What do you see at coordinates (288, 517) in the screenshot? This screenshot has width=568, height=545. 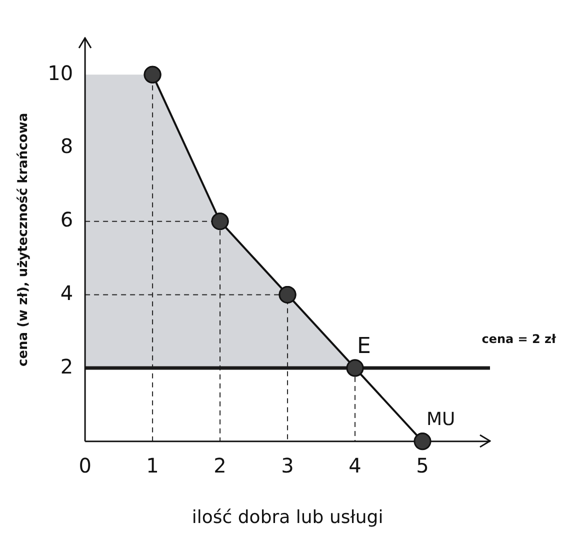 I see `x-axis-title: ilość dobra lub usługi` at bounding box center [288, 517].